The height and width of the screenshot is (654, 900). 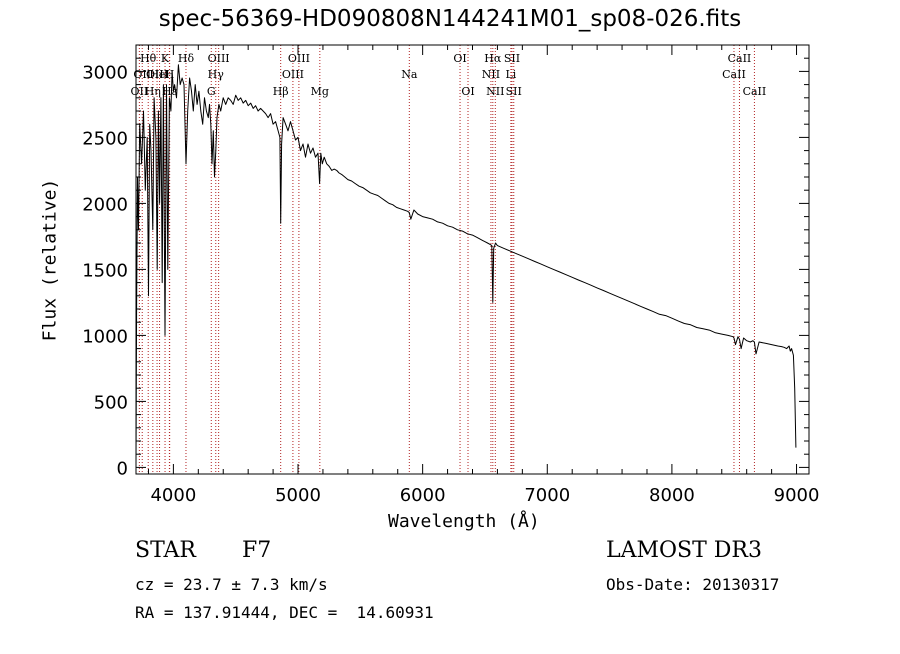 What do you see at coordinates (122, 468) in the screenshot?
I see `y-tick-label-0: 0` at bounding box center [122, 468].